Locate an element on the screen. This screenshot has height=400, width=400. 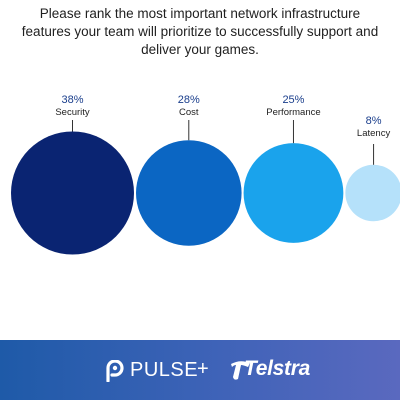
telstra-logo: Telstra is located at coordinates (269, 370).